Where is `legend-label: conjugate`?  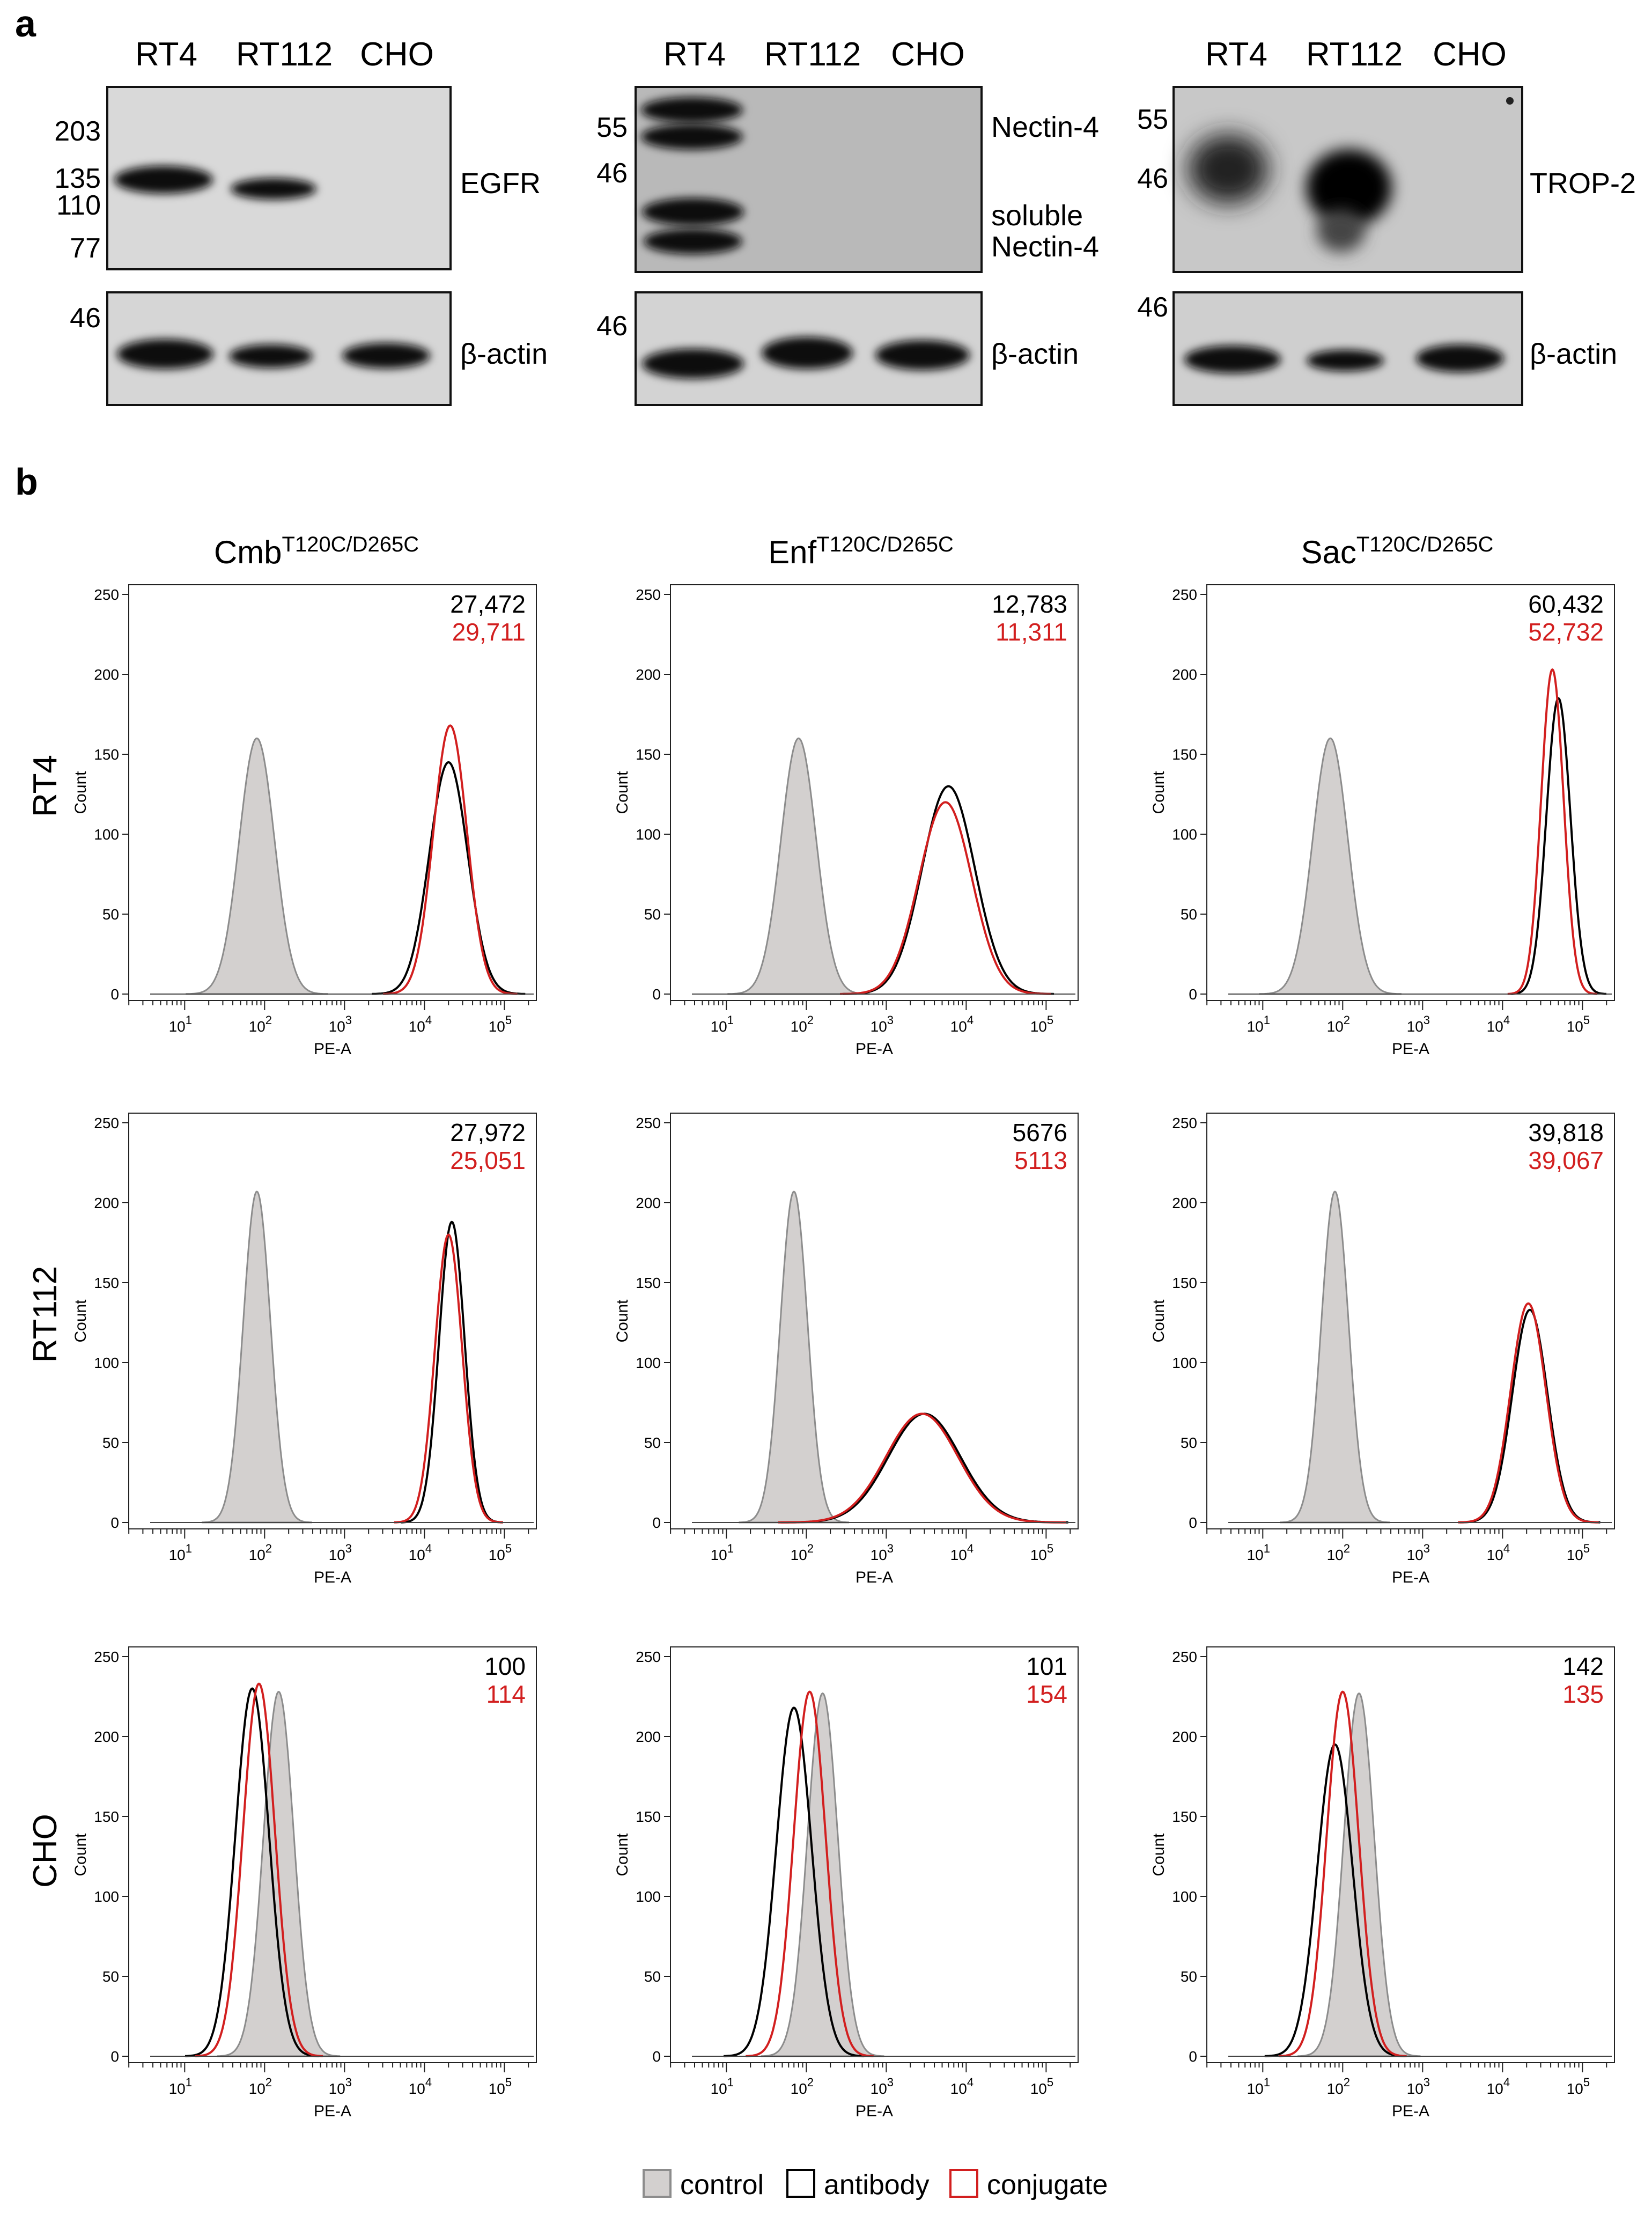 legend-label: conjugate is located at coordinates (1047, 2185).